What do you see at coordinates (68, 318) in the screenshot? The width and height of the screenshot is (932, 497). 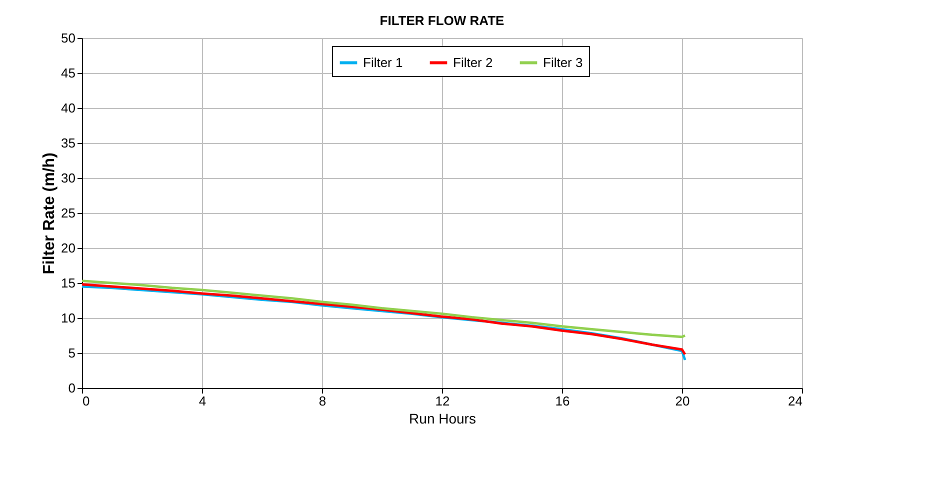 I see `y-tick-label: 10` at bounding box center [68, 318].